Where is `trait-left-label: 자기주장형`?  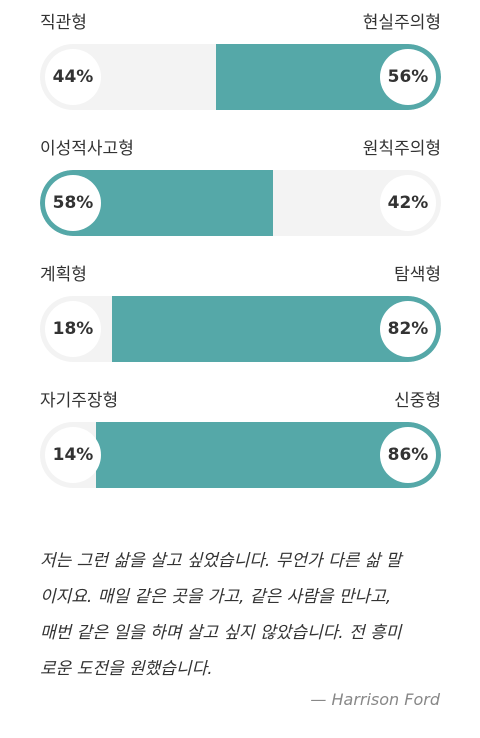 trait-left-label: 자기주장형 is located at coordinates (79, 401).